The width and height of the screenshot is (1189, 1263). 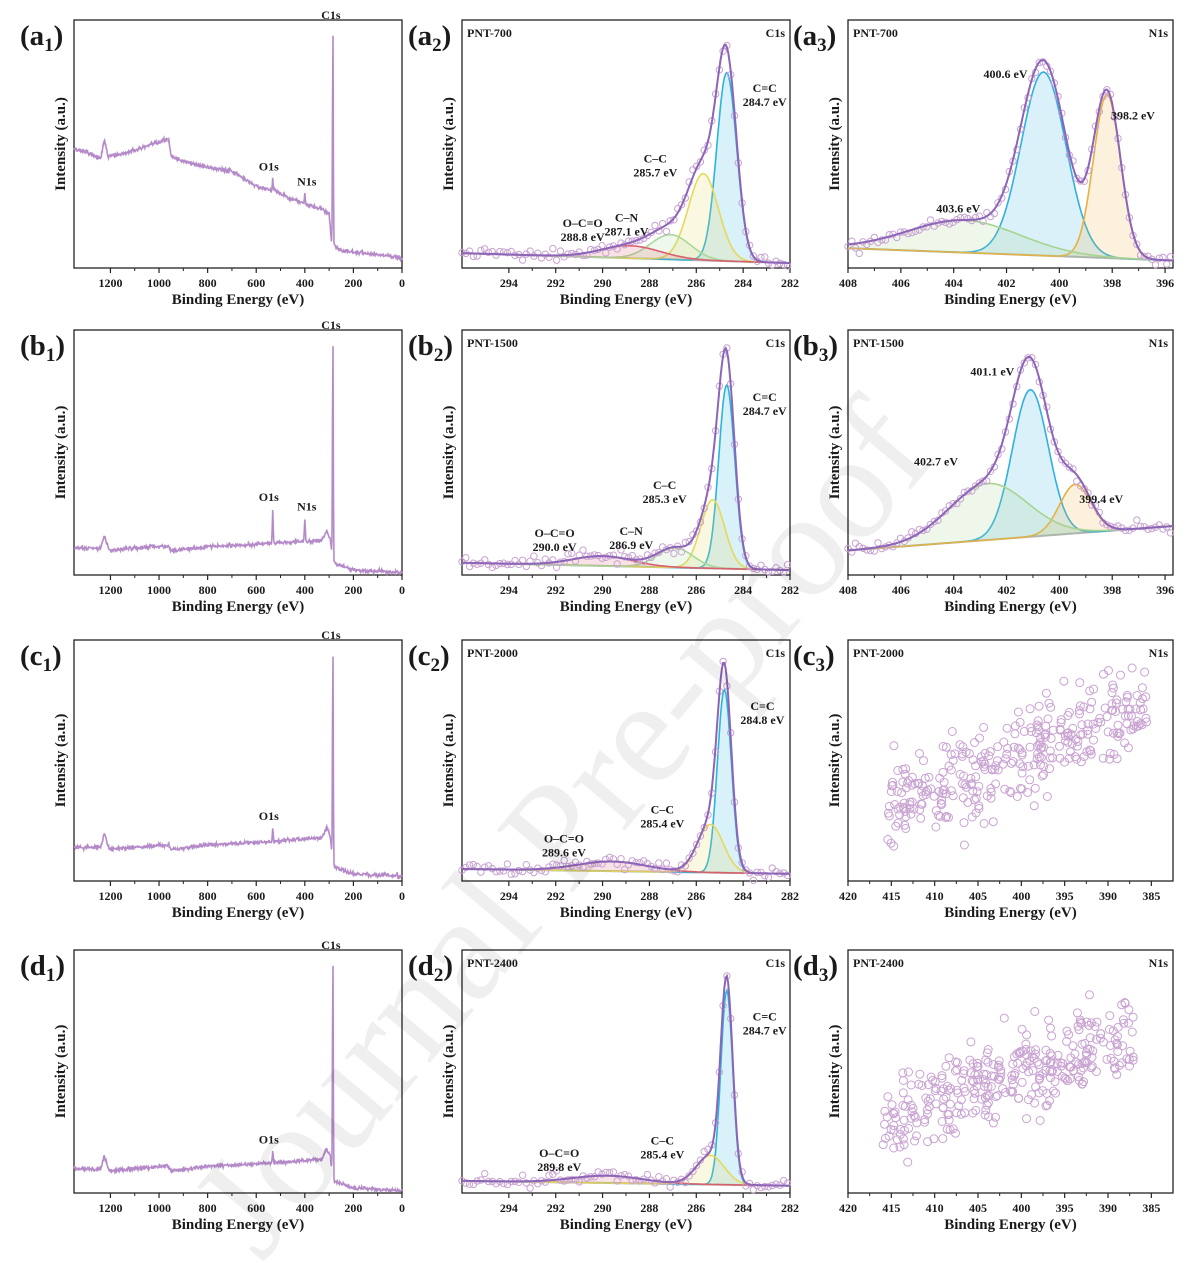 What do you see at coordinates (662, 817) in the screenshot?
I see `component-label: C–C 285.4 eV` at bounding box center [662, 817].